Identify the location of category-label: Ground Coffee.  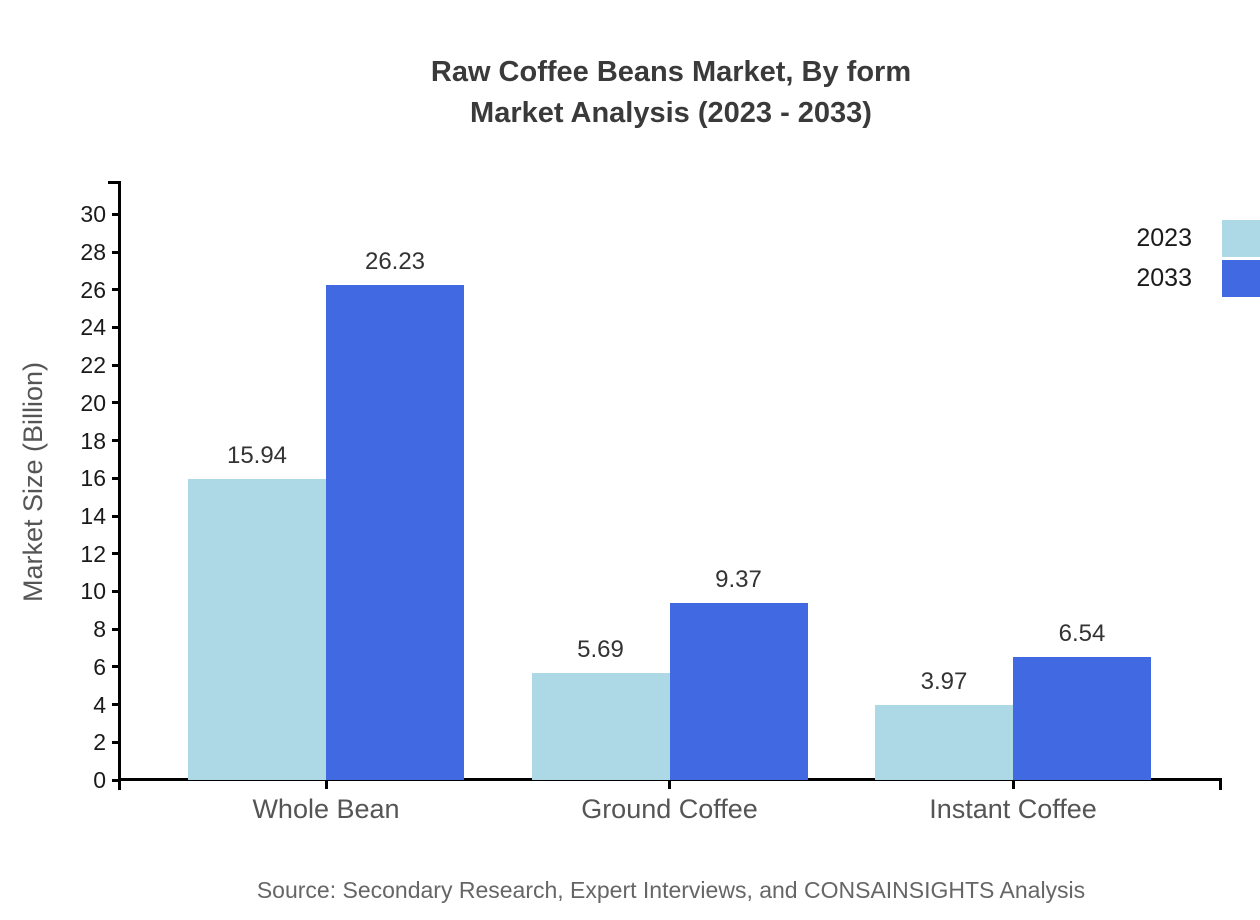
(669, 809).